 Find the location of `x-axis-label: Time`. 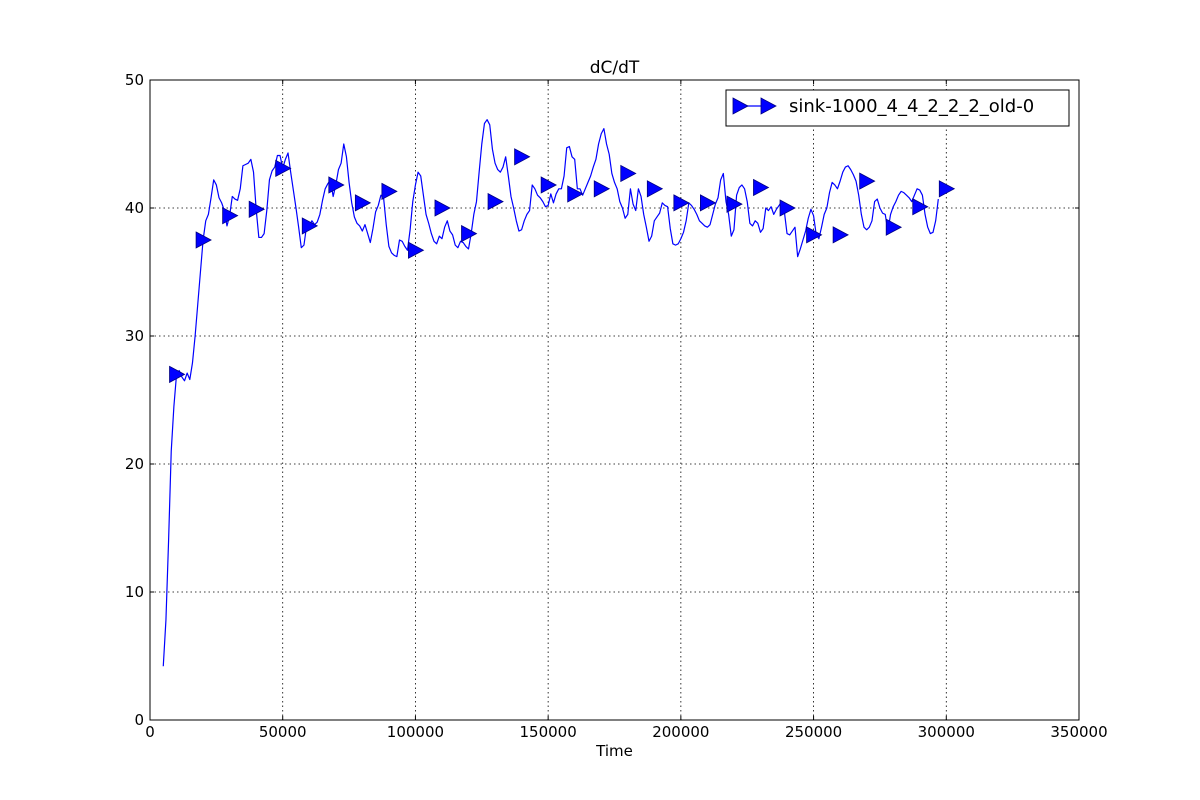

x-axis-label: Time is located at coordinates (614, 751).